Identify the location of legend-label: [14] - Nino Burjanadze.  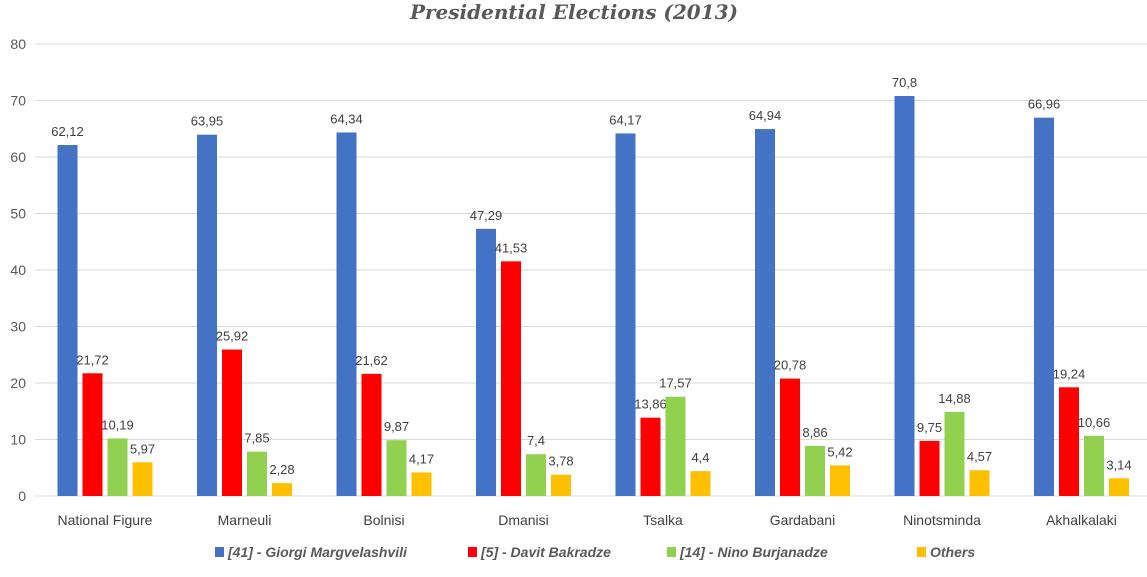
(753, 552).